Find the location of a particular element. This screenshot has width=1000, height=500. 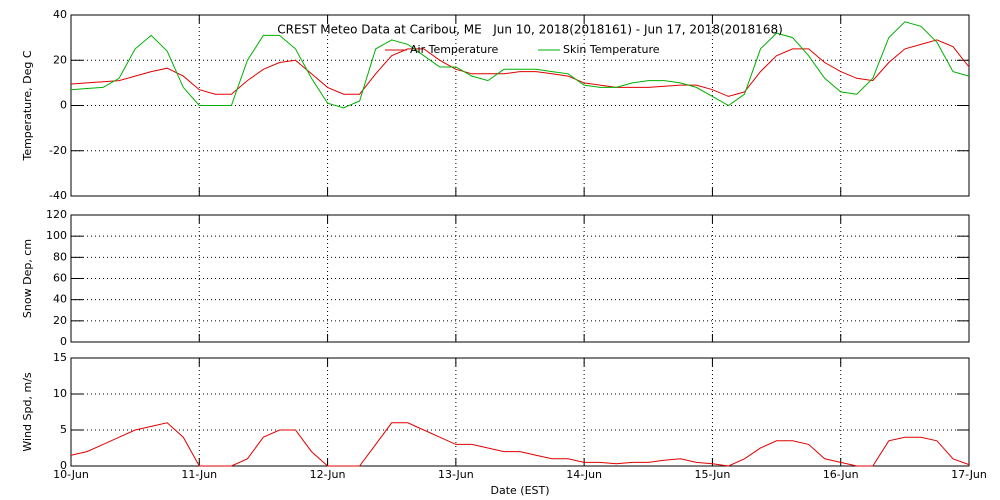

y-tick-label: 120 is located at coordinates (56, 214).